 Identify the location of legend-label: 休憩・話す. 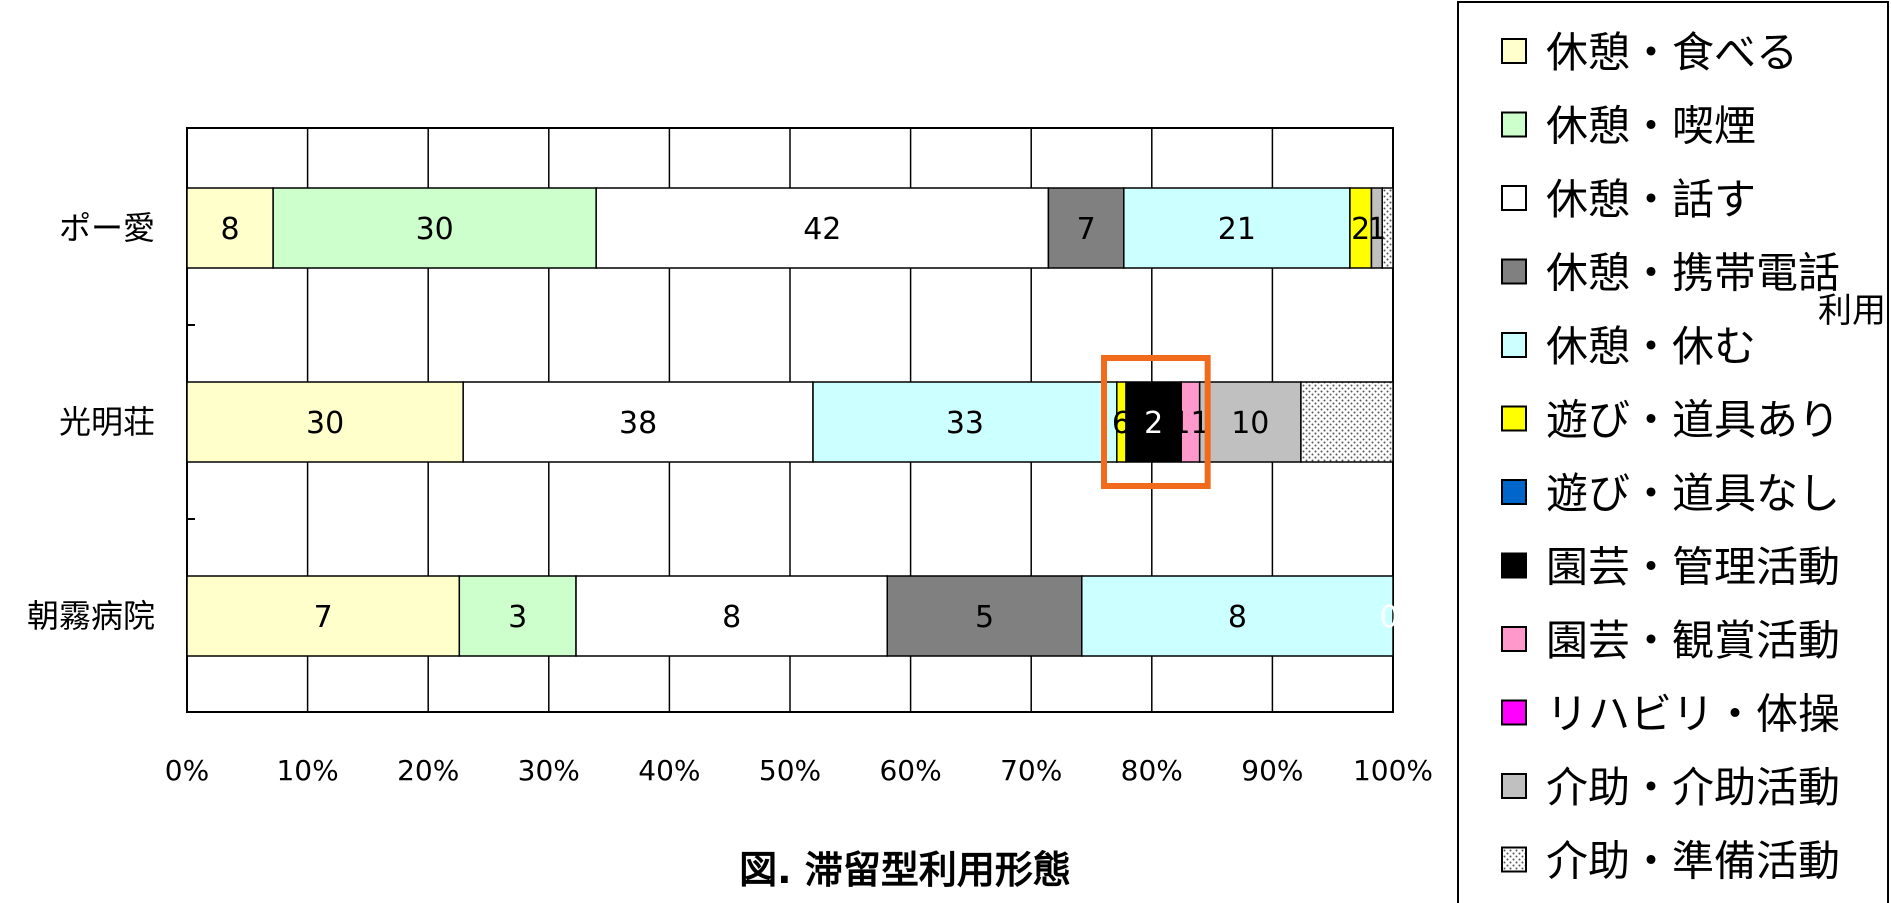
(1651, 199).